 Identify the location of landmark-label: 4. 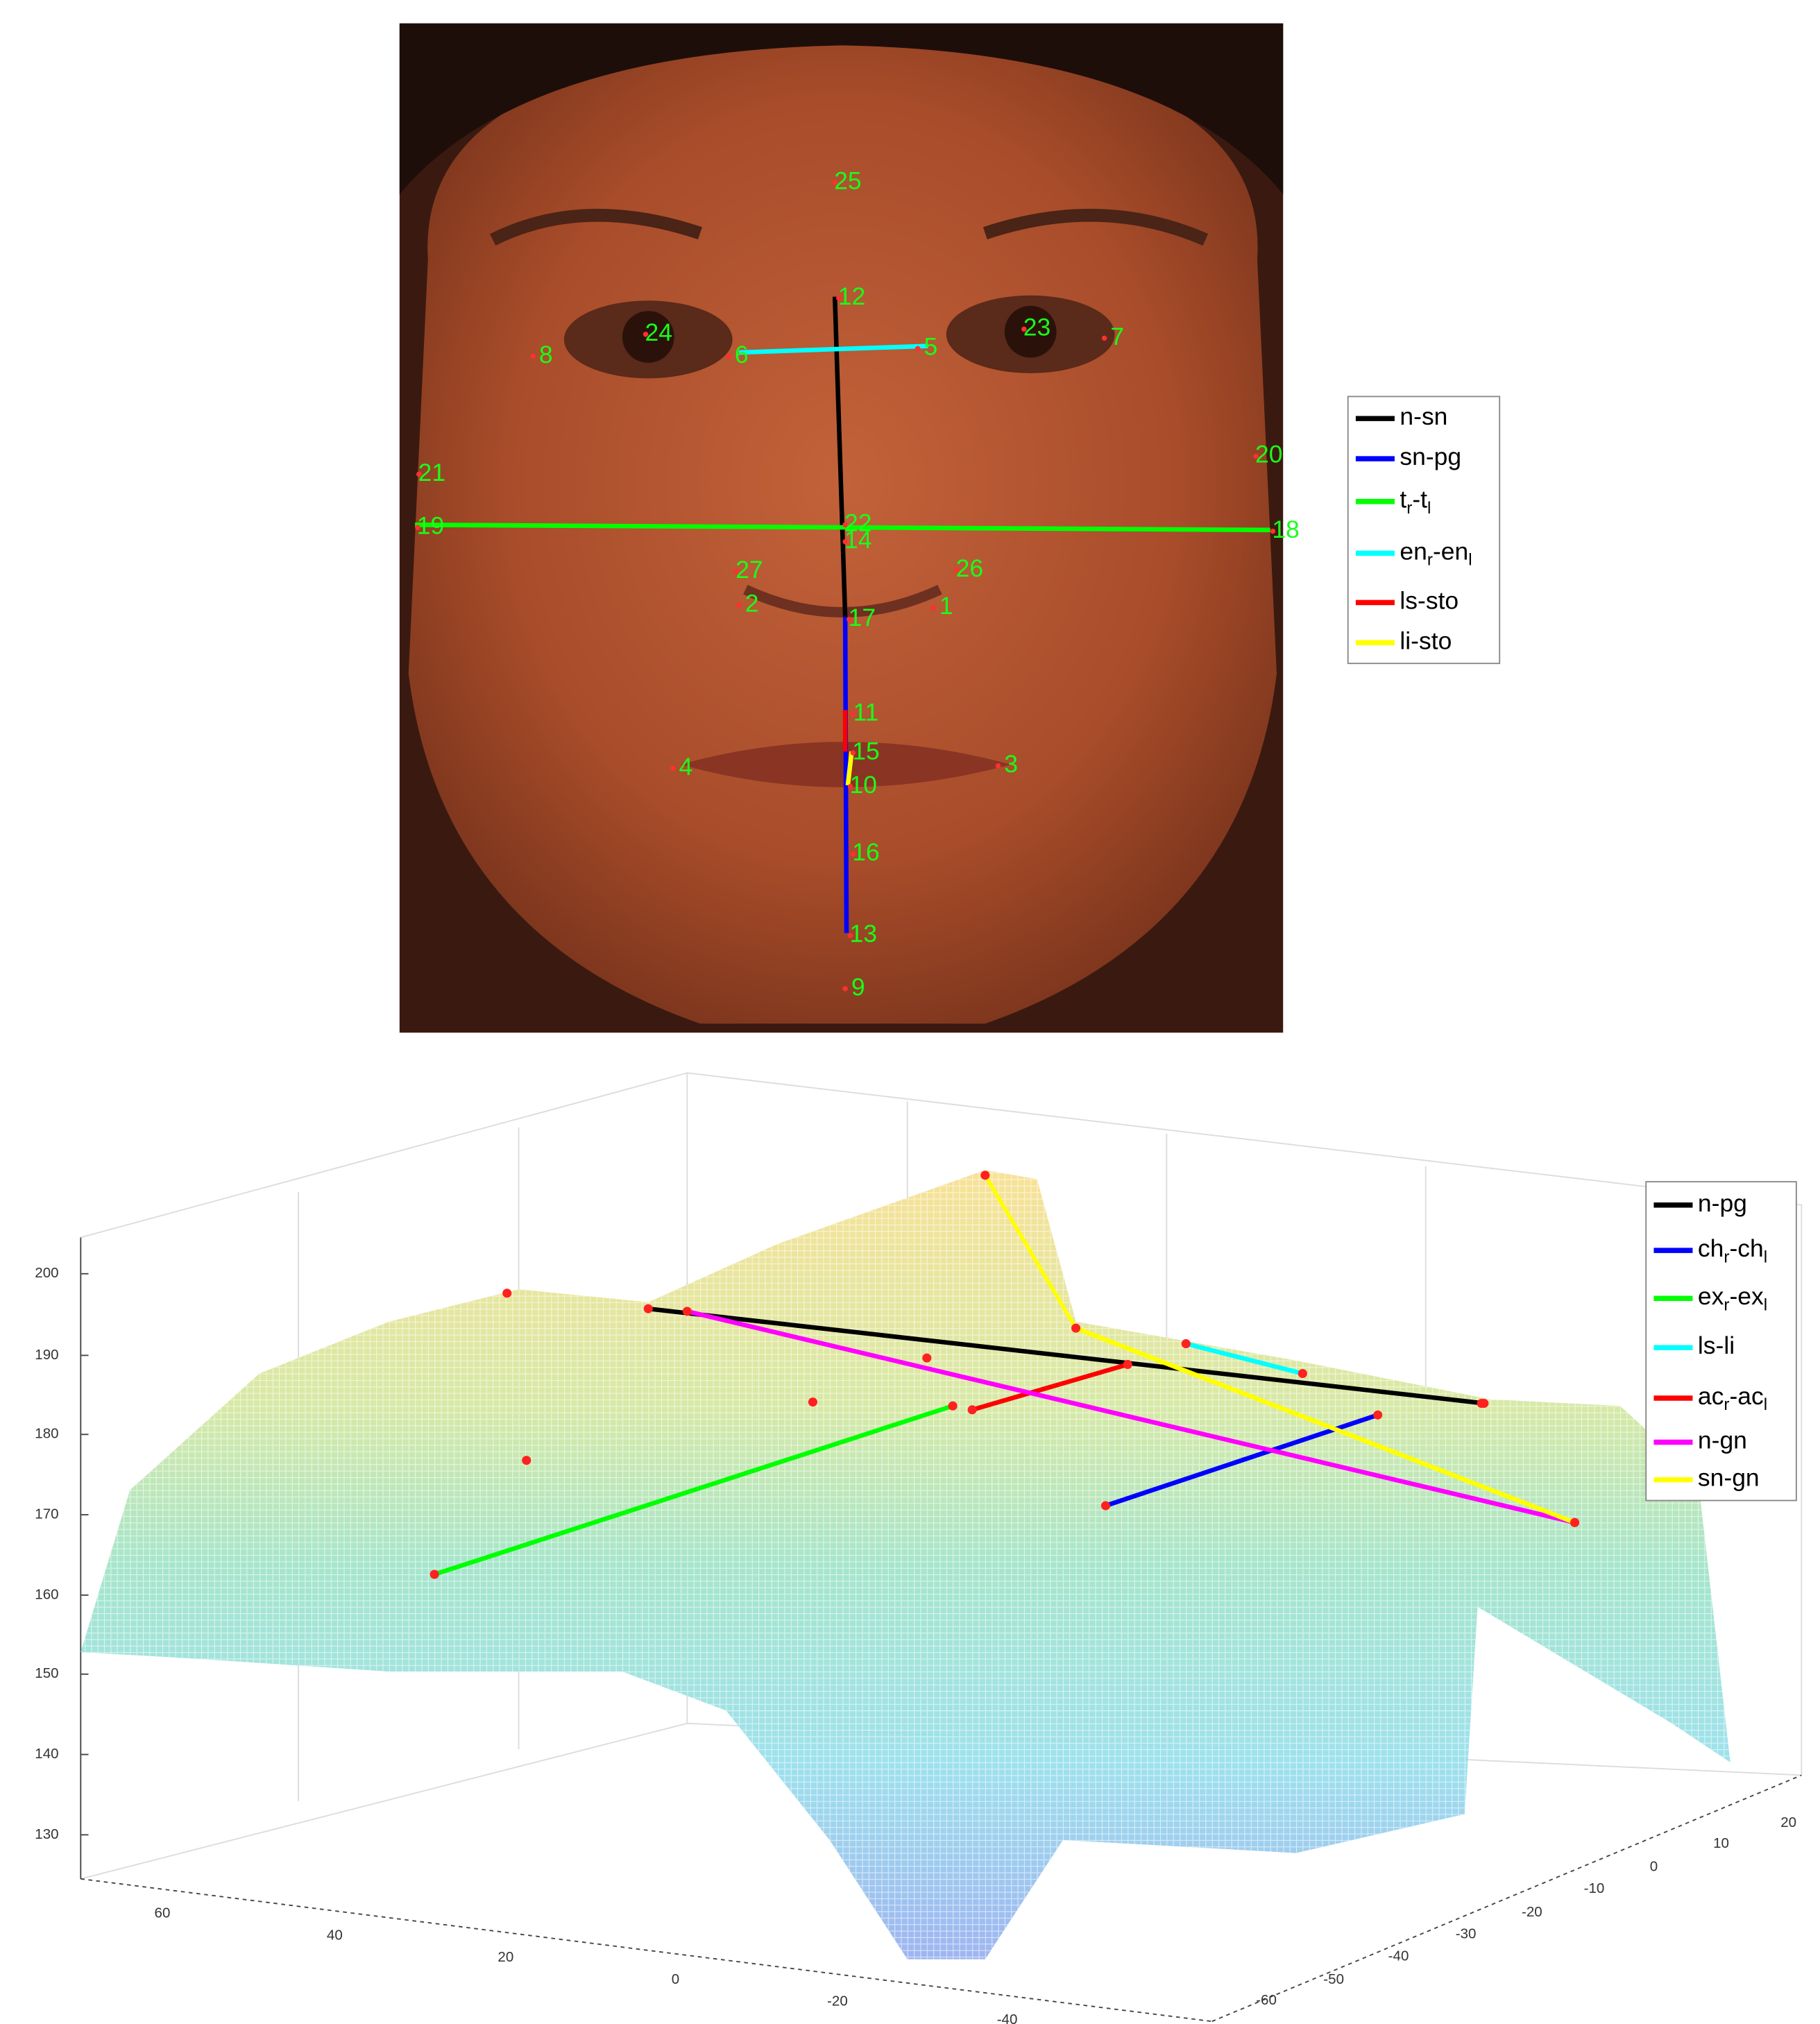
(686, 767).